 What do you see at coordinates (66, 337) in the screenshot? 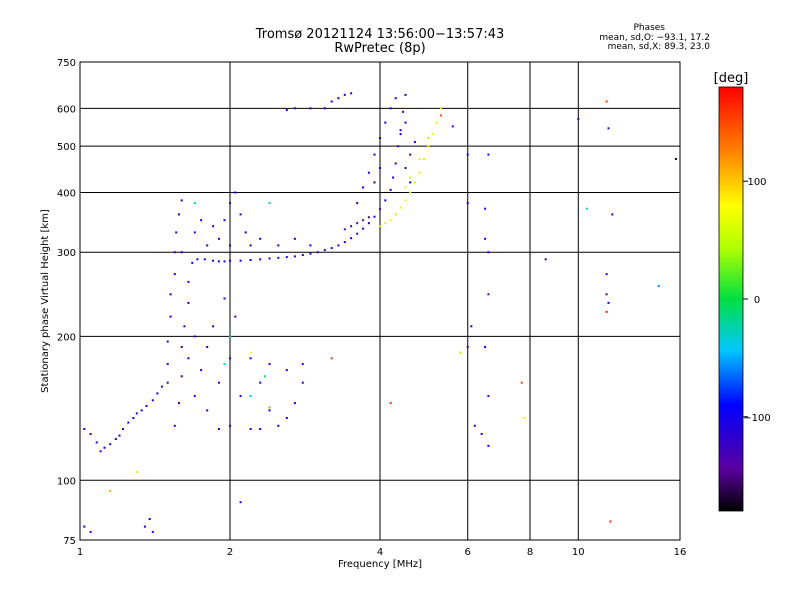
I see `y-tick-label: 200` at bounding box center [66, 337].